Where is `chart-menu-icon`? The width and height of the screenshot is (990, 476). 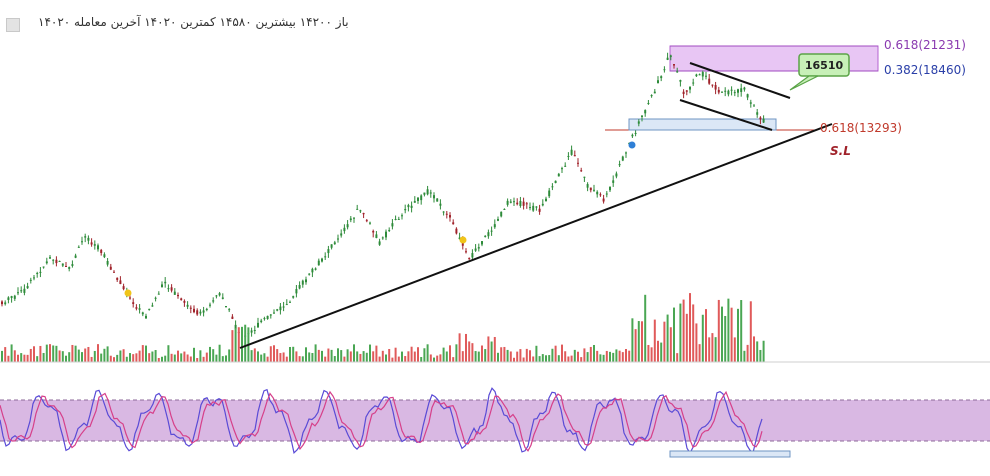
chart-menu-icon is located at coordinates (13, 25).